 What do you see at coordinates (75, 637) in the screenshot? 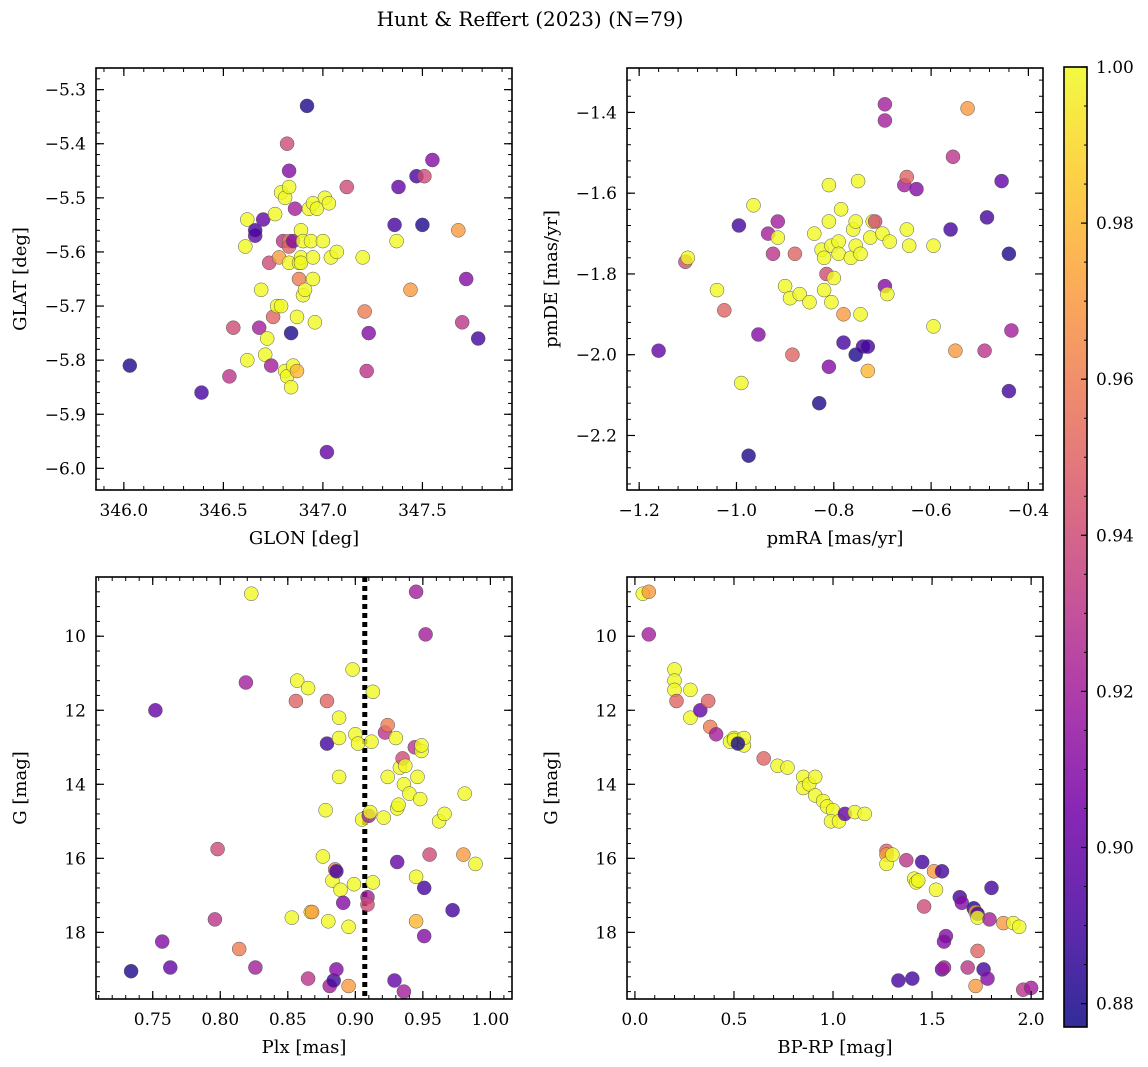
I see `y-tick-label: 10` at bounding box center [75, 637].